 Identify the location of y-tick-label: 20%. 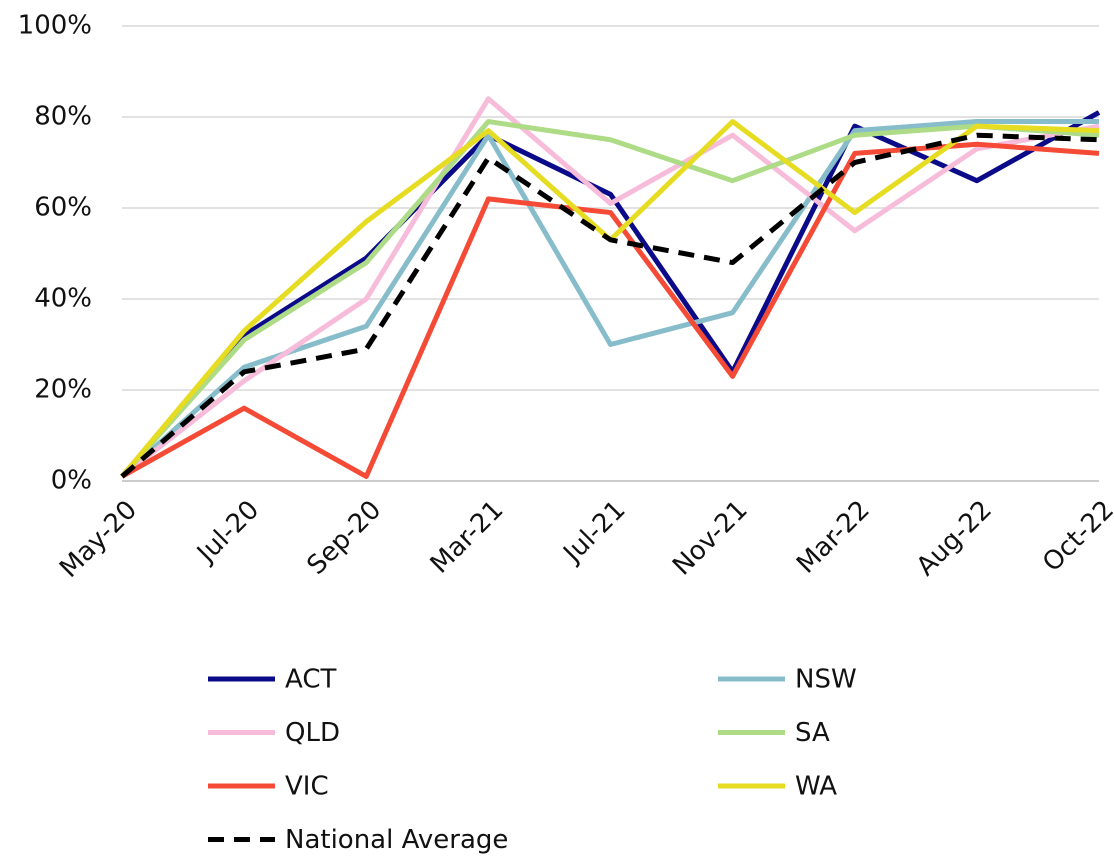
(63, 390).